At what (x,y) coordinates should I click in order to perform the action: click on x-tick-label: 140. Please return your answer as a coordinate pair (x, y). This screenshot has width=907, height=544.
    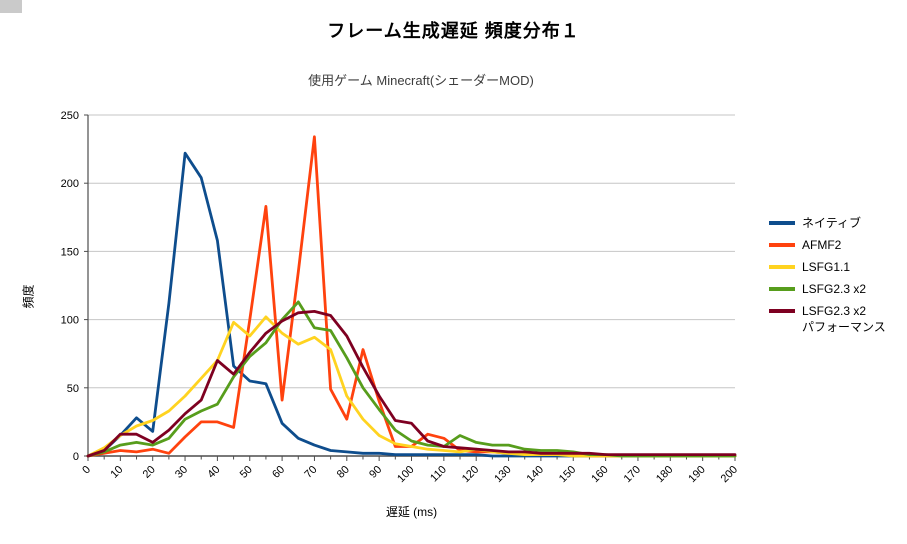
    Looking at the image, I should click on (535, 474).